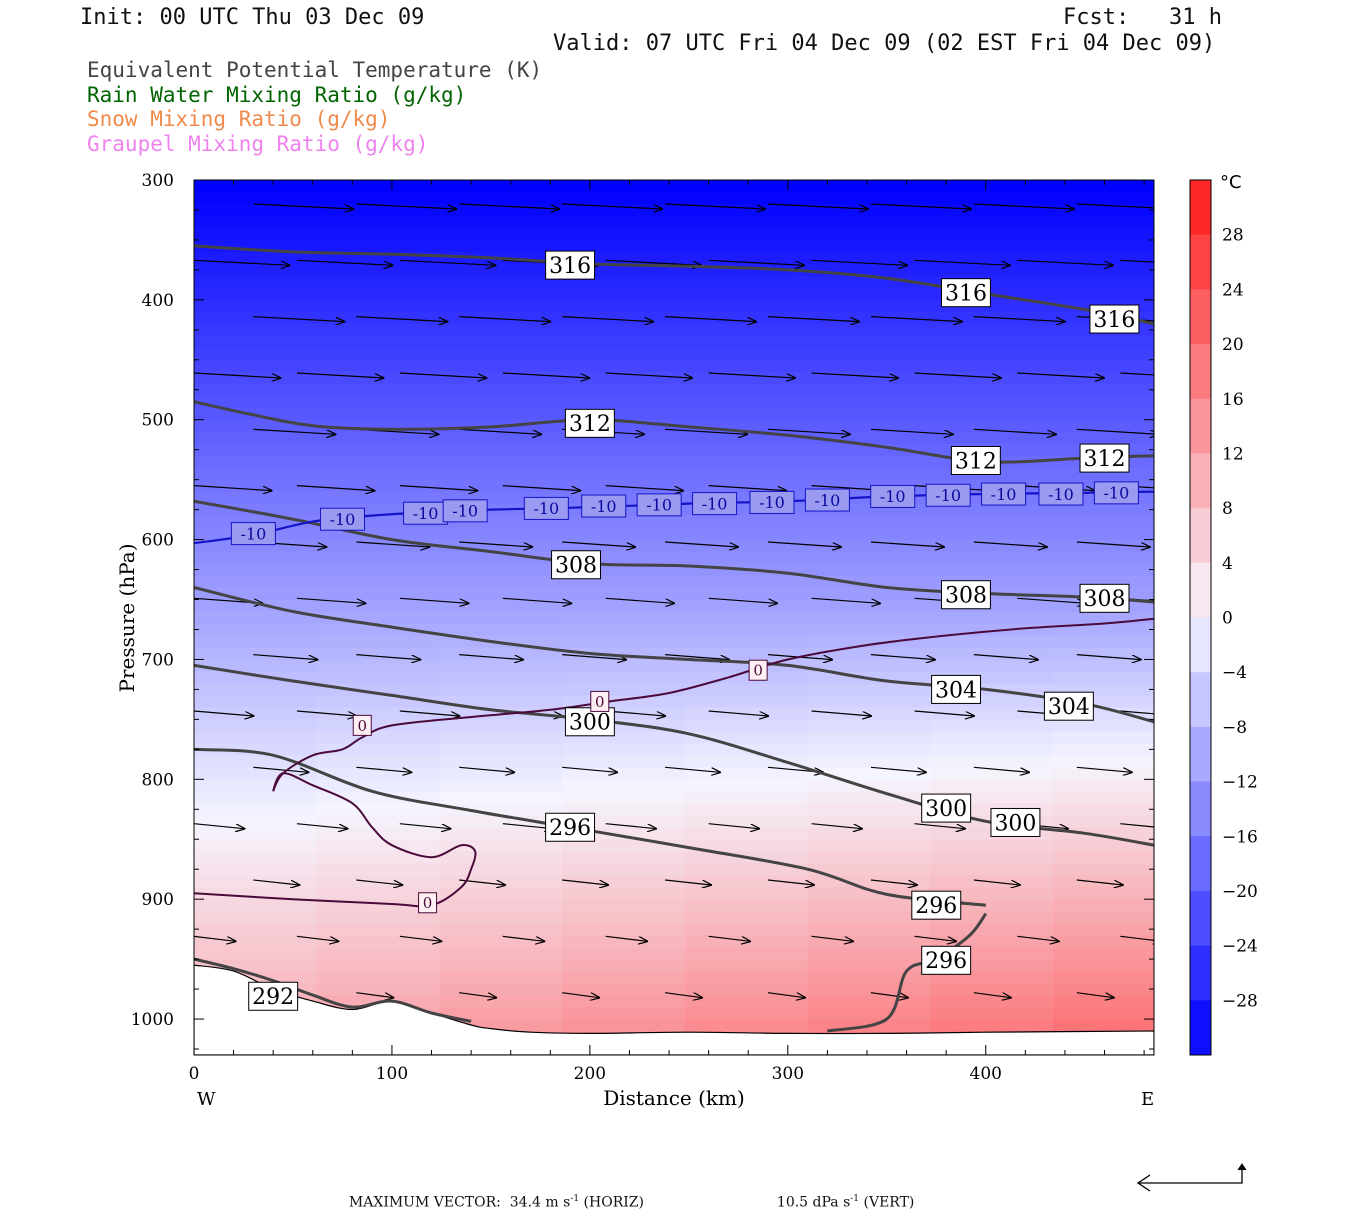 This screenshot has width=1350, height=1211. I want to click on colorbar-tick-label: 4, so click(1227, 564).